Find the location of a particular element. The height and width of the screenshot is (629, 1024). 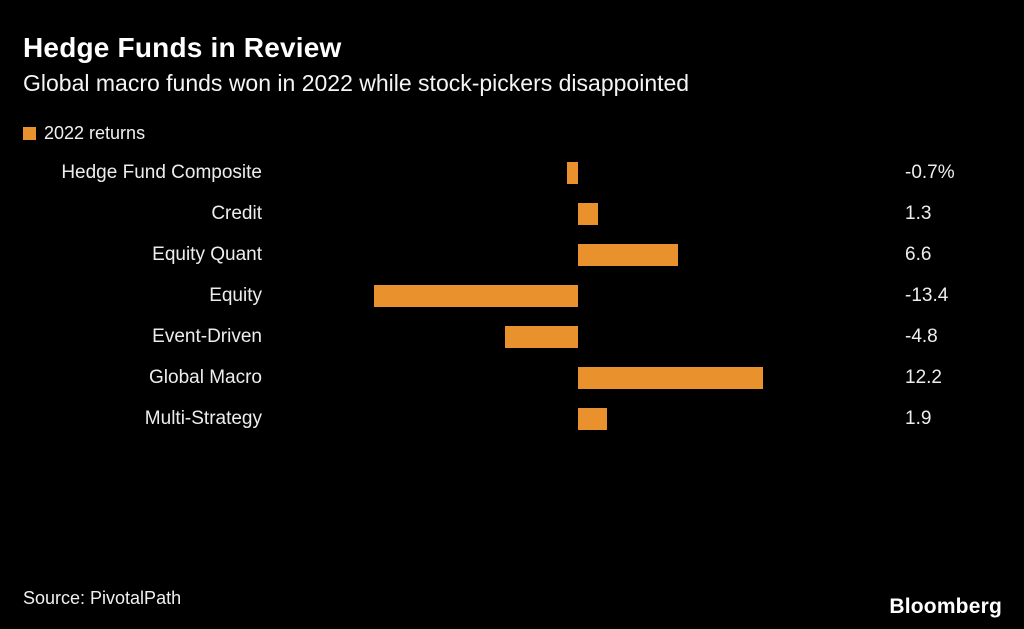

chart-row: Event-Driven -4.8 is located at coordinates (512, 336).